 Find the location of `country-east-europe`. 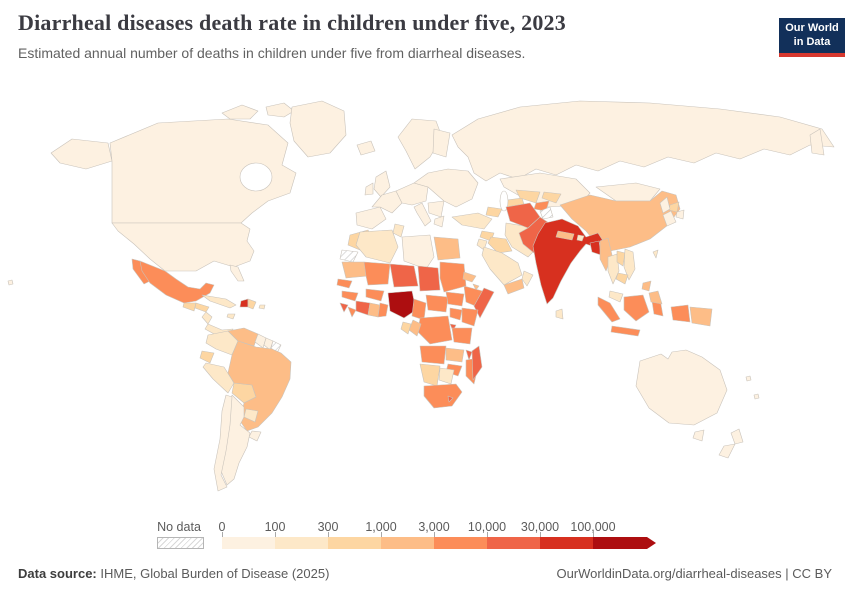

country-east-europe is located at coordinates (446, 188).